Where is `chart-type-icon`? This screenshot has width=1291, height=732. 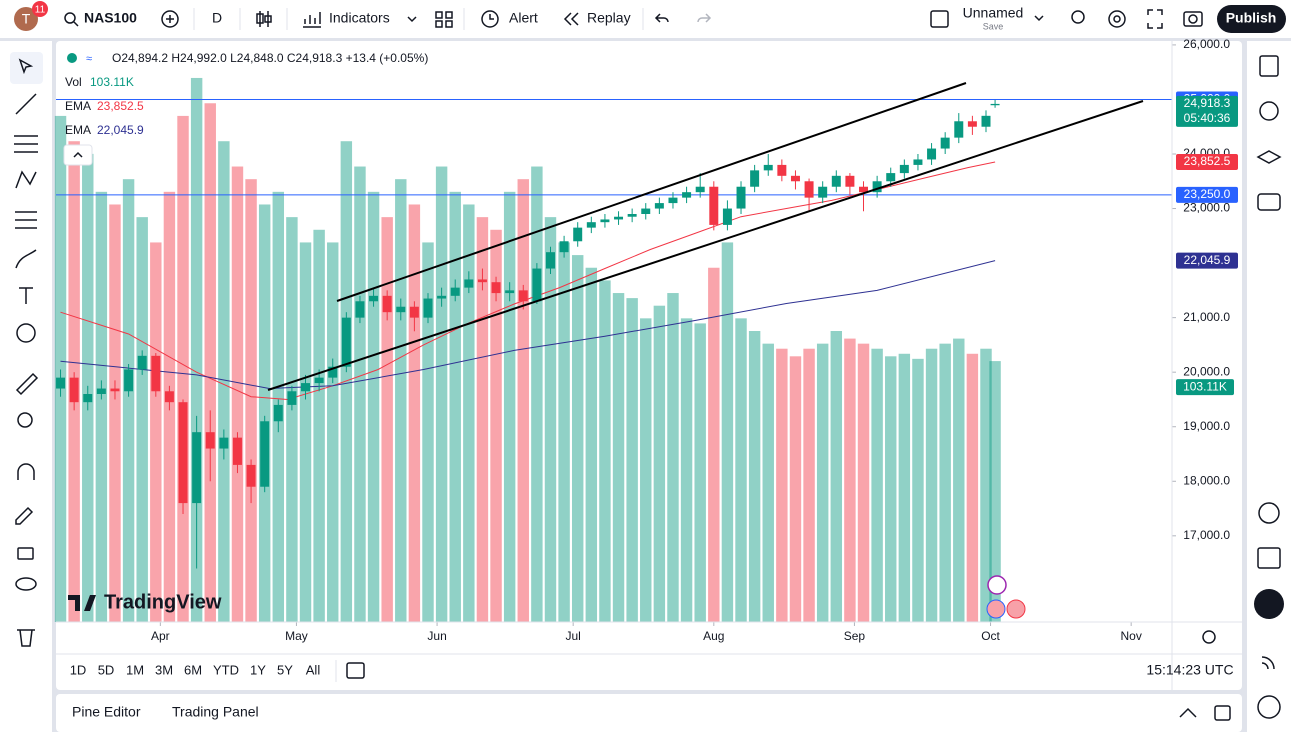 chart-type-icon is located at coordinates (264, 19).